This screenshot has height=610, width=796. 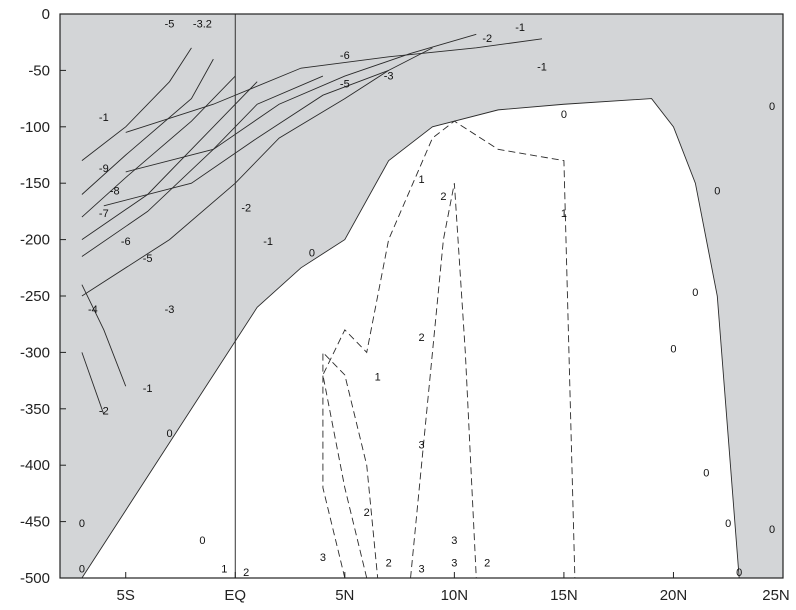 I want to click on contour-label: -9, so click(x=104, y=169).